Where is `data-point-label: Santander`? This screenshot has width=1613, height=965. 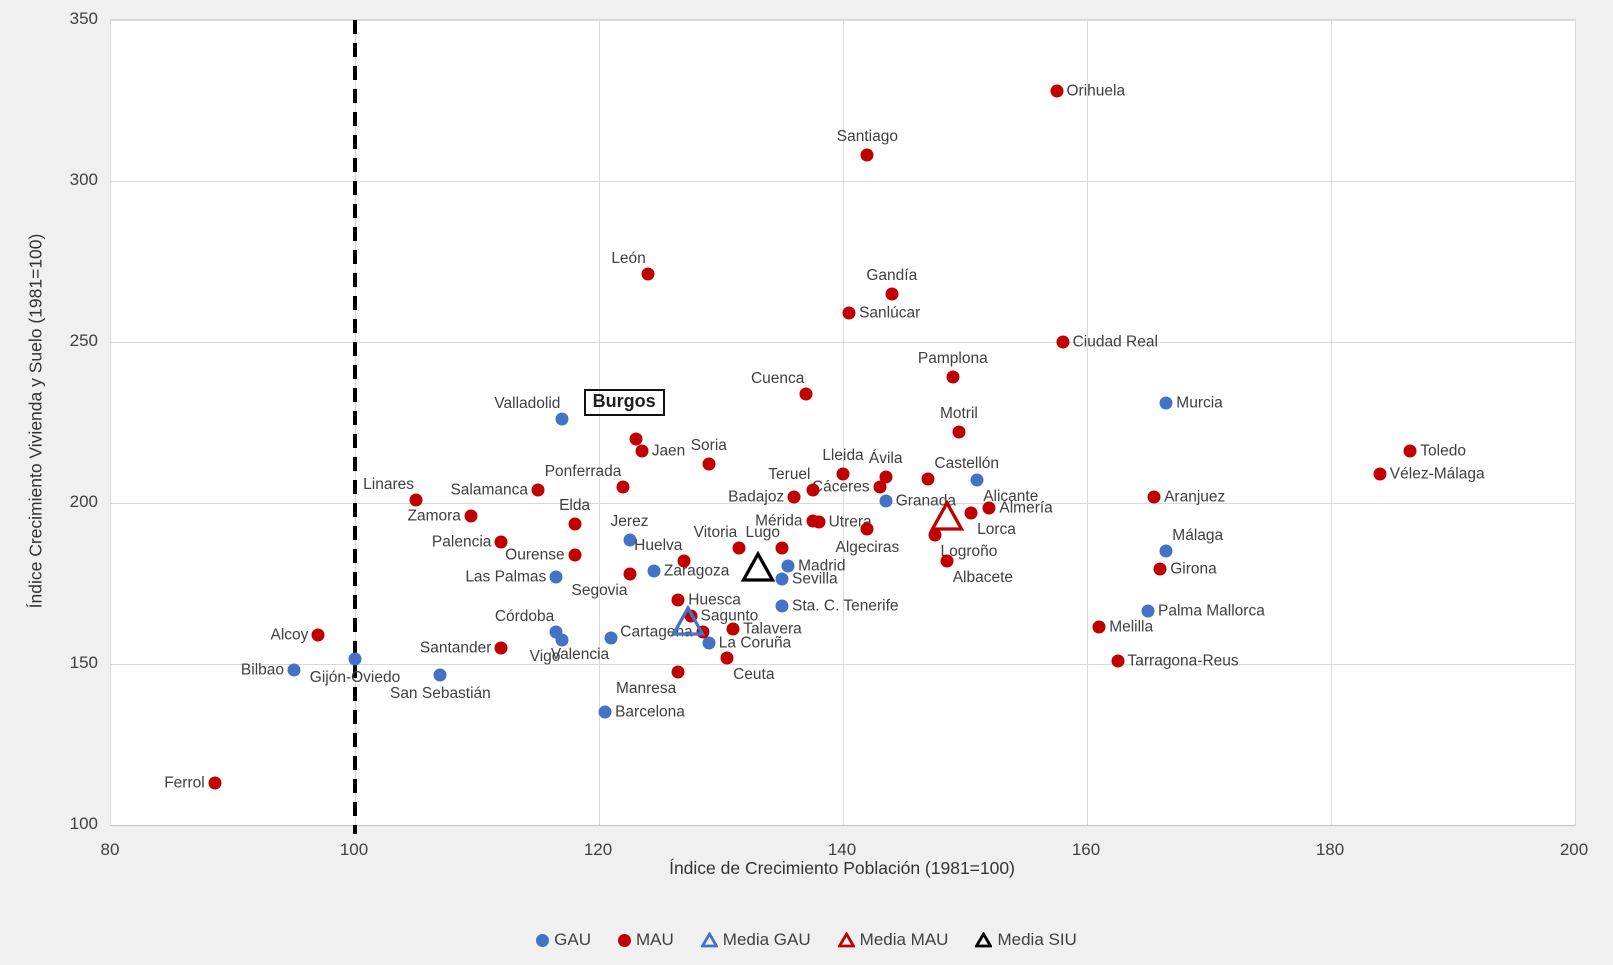 data-point-label: Santander is located at coordinates (455, 648).